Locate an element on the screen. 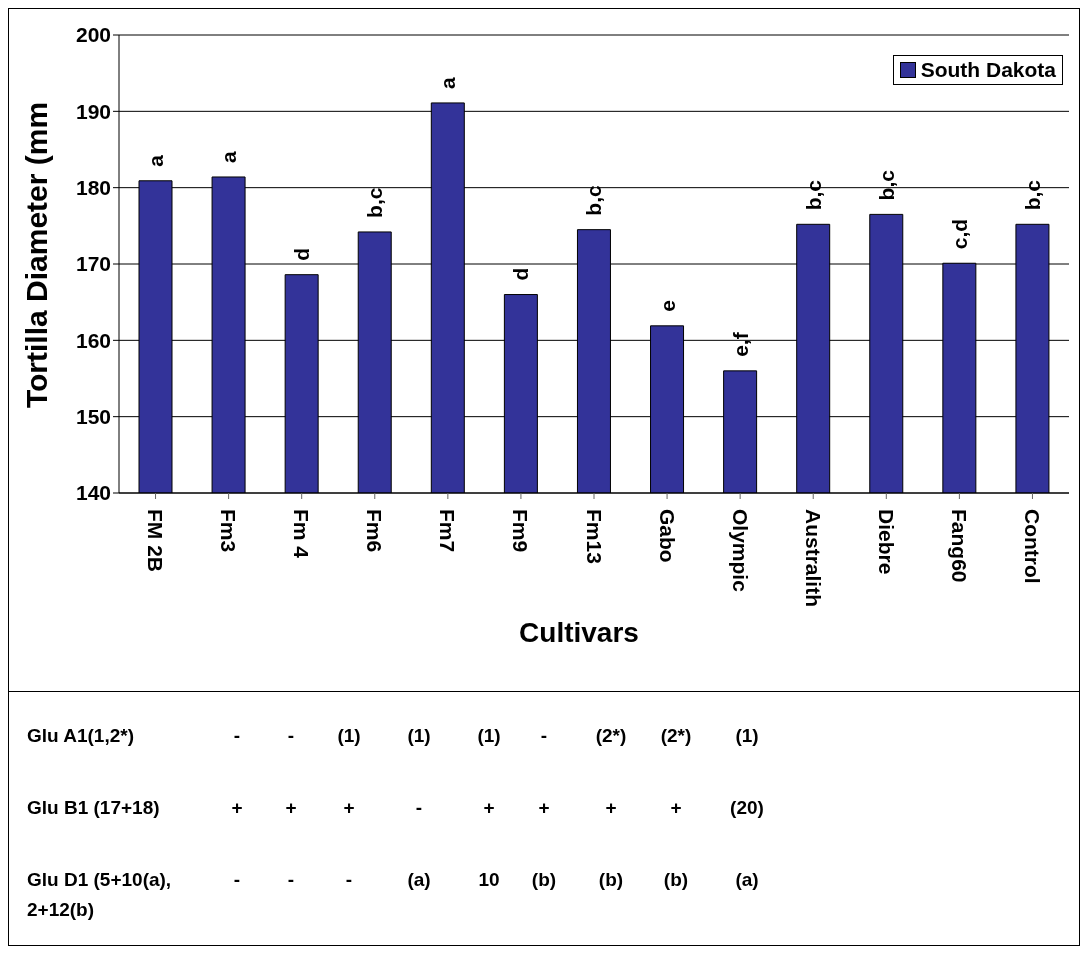 This screenshot has width=1088, height=954. x-tick-label: Diebre is located at coordinates (886, 542).